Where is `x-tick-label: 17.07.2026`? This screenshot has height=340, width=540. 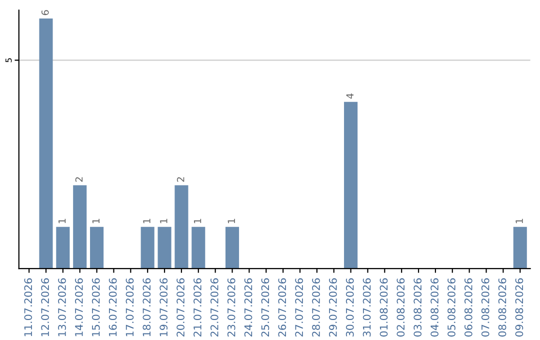 x-tick-label: 17.07.2026 is located at coordinates (130, 307).